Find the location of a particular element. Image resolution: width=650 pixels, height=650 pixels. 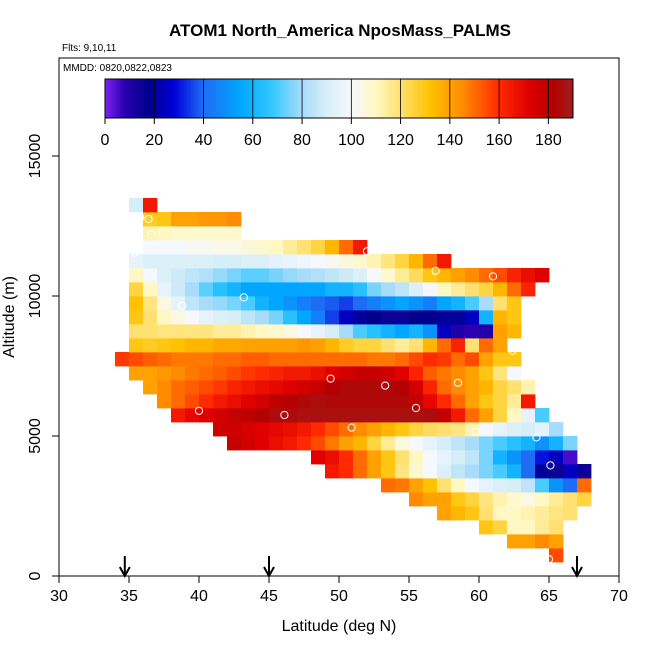

colorbar-tick-label: 60 is located at coordinates (253, 140).